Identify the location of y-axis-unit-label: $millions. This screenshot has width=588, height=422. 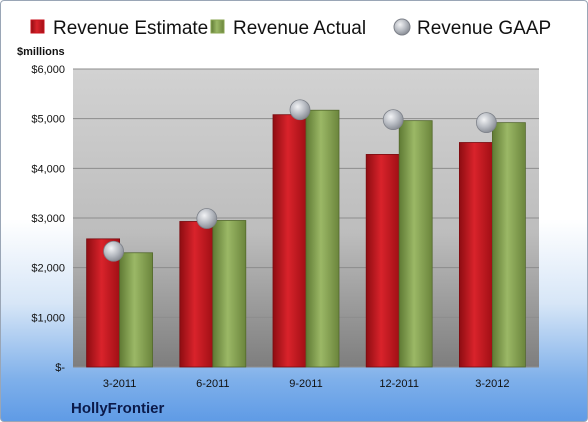
(41, 52).